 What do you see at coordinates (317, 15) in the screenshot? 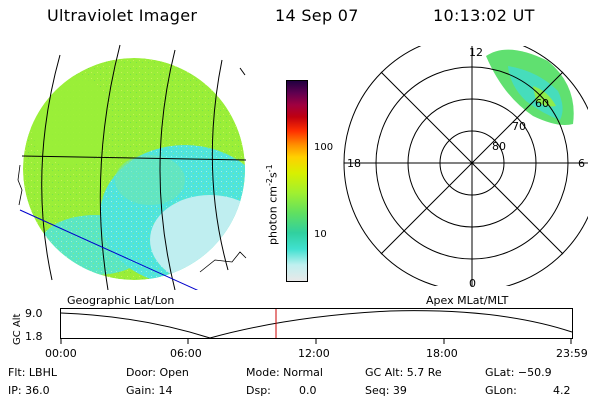
I see `date-label: 14 Sep 07` at bounding box center [317, 15].